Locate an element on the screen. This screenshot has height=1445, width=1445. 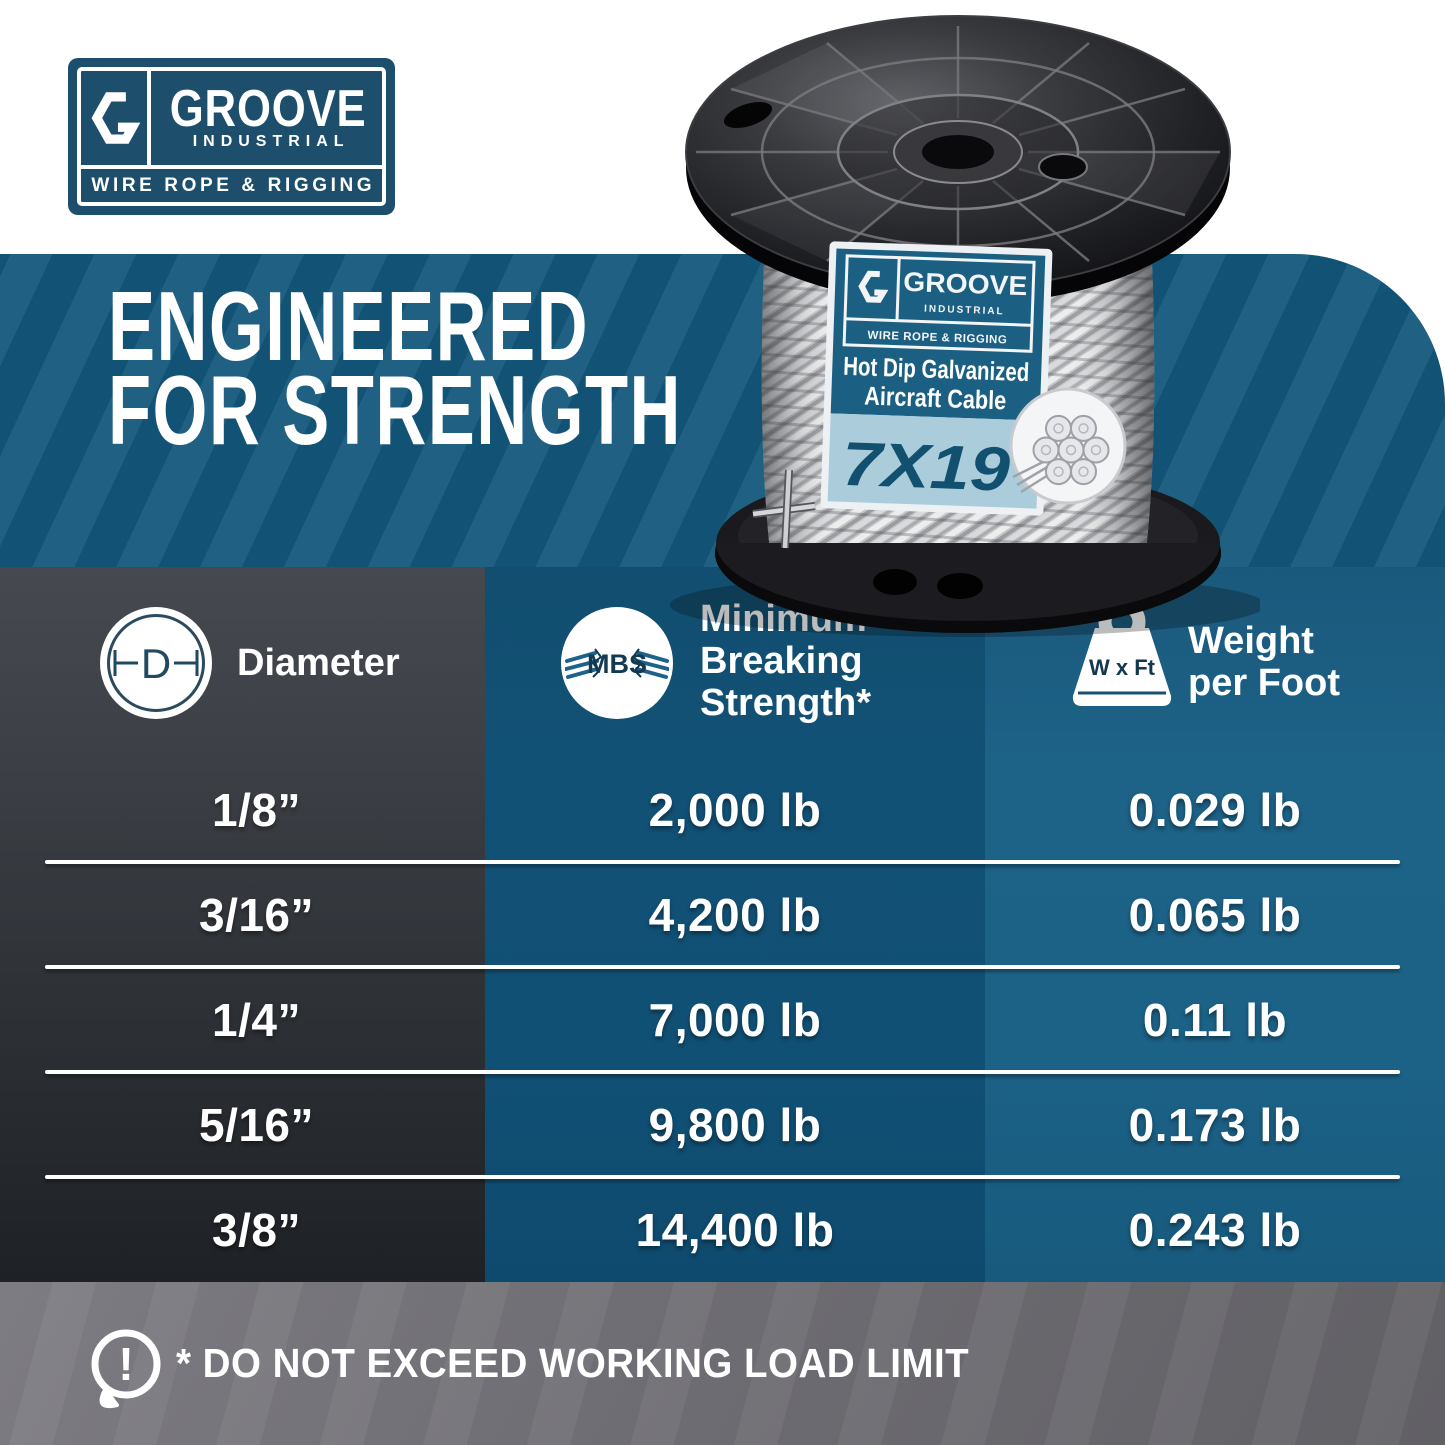
disclaimer-text: * DO NOT EXCEED WORKING LOAD LIMIT is located at coordinates (573, 1363).